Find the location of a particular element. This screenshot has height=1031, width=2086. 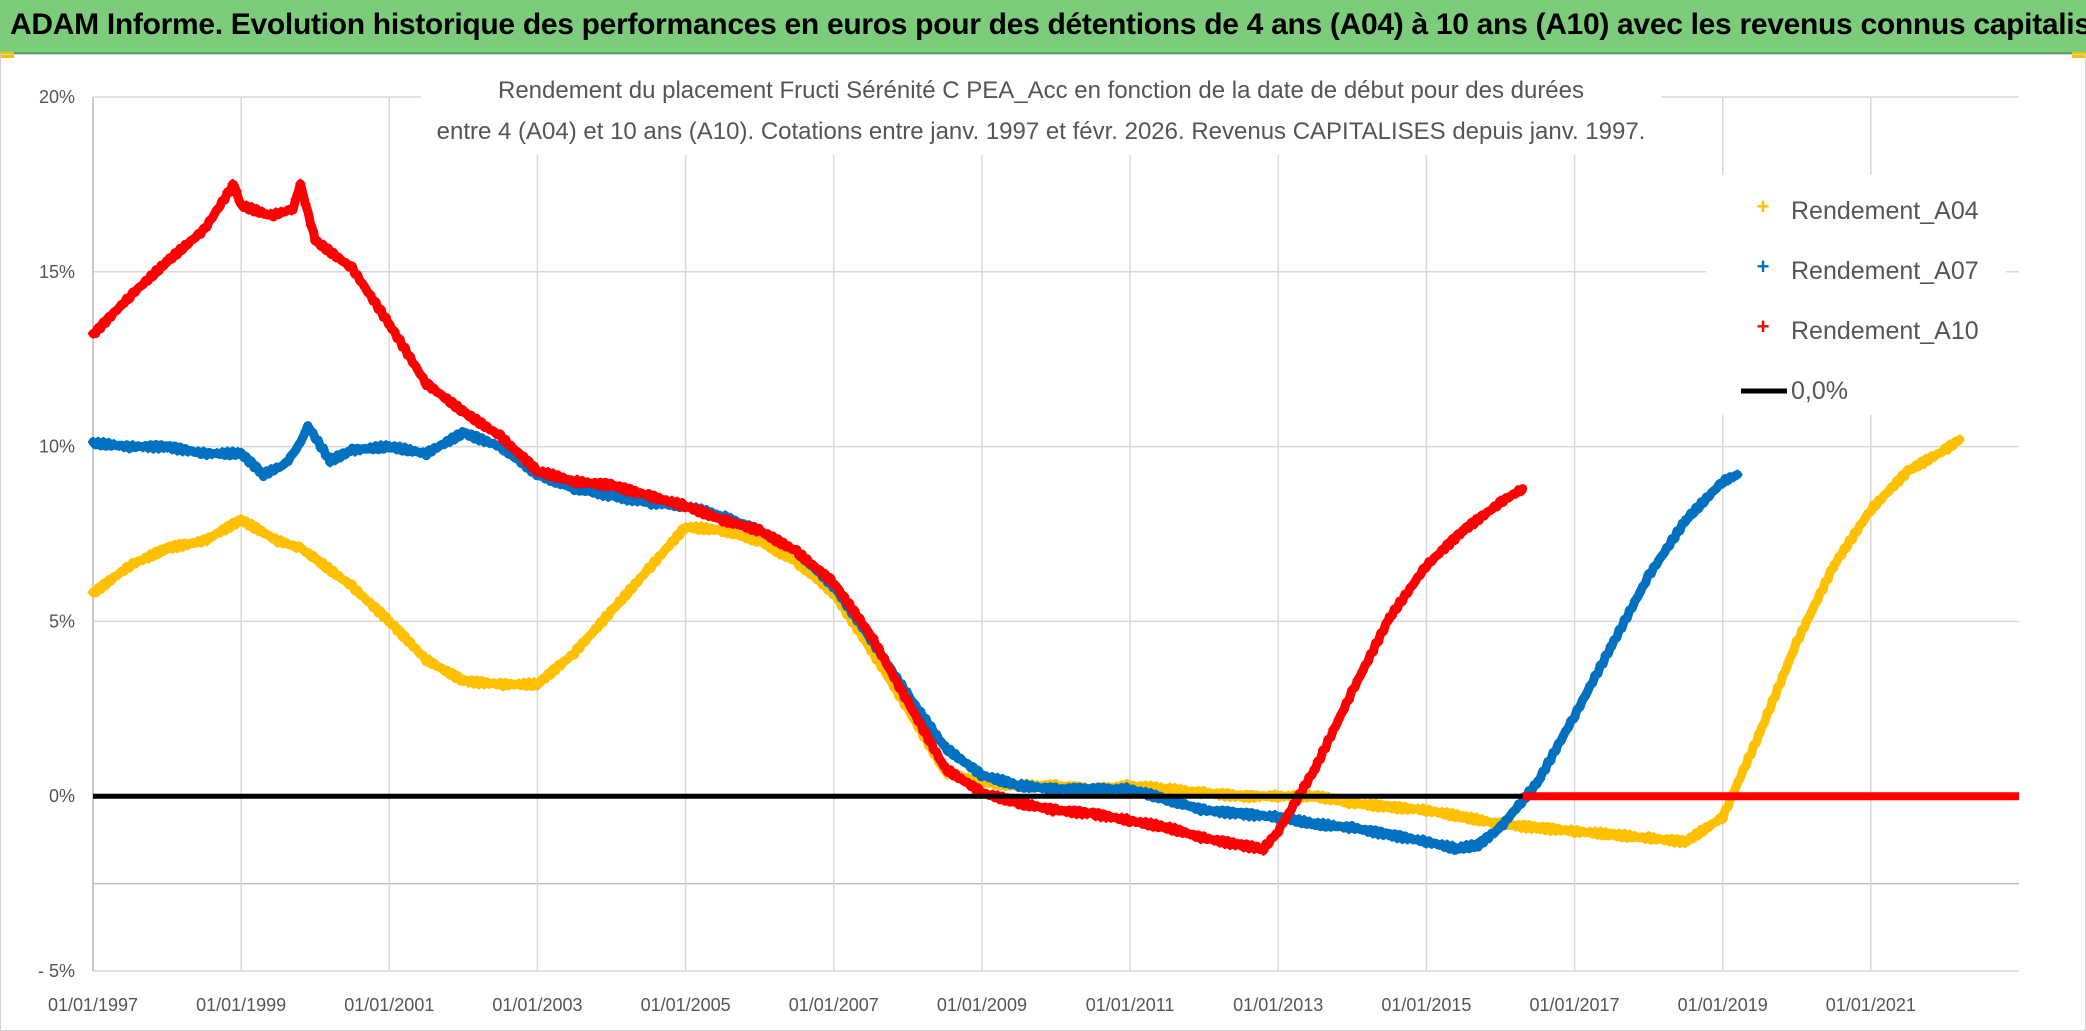

x-tick-label: 01/01/2007 is located at coordinates (834, 1005).